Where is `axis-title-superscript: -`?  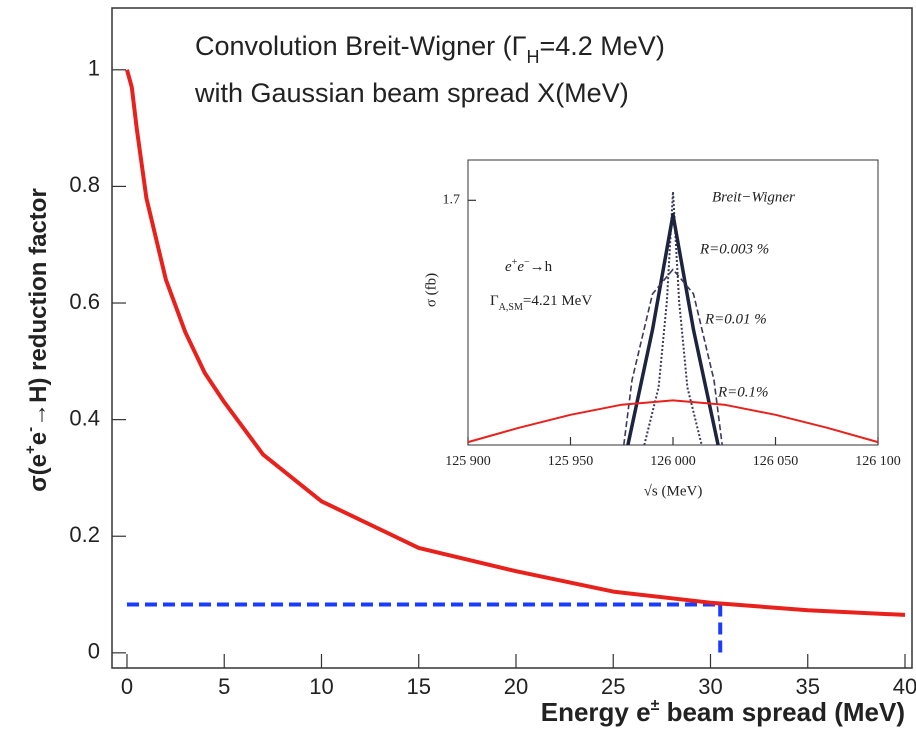 axis-title-superscript: - is located at coordinates (30, 429).